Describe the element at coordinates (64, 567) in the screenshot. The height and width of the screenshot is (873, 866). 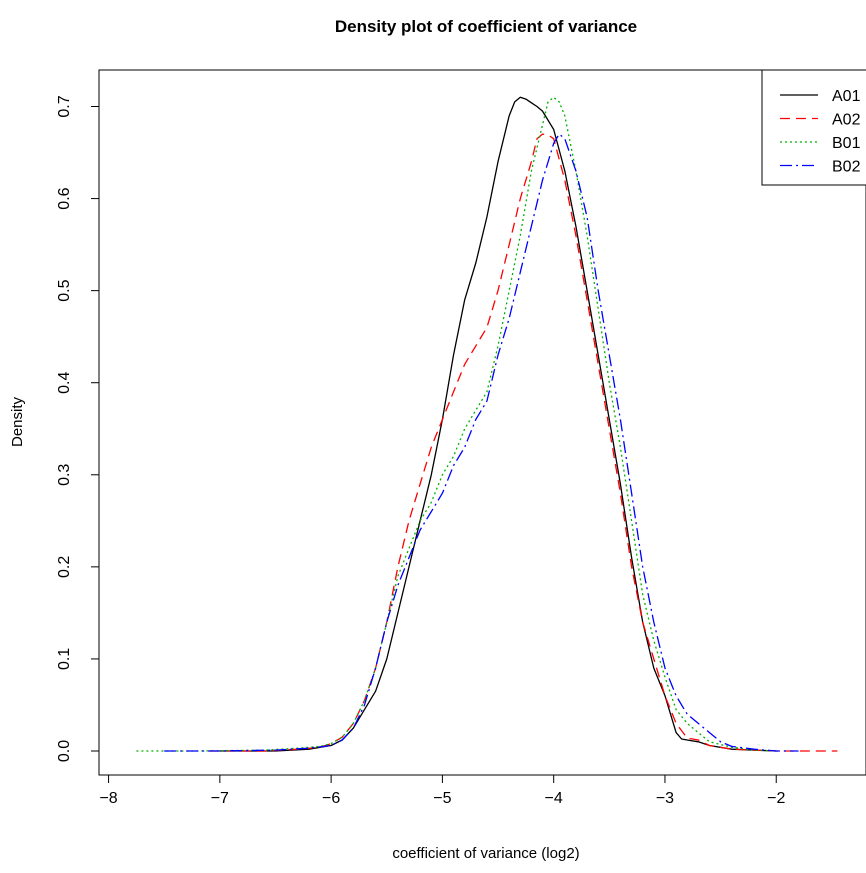
I see `y-tick-label: 0.2` at that location.